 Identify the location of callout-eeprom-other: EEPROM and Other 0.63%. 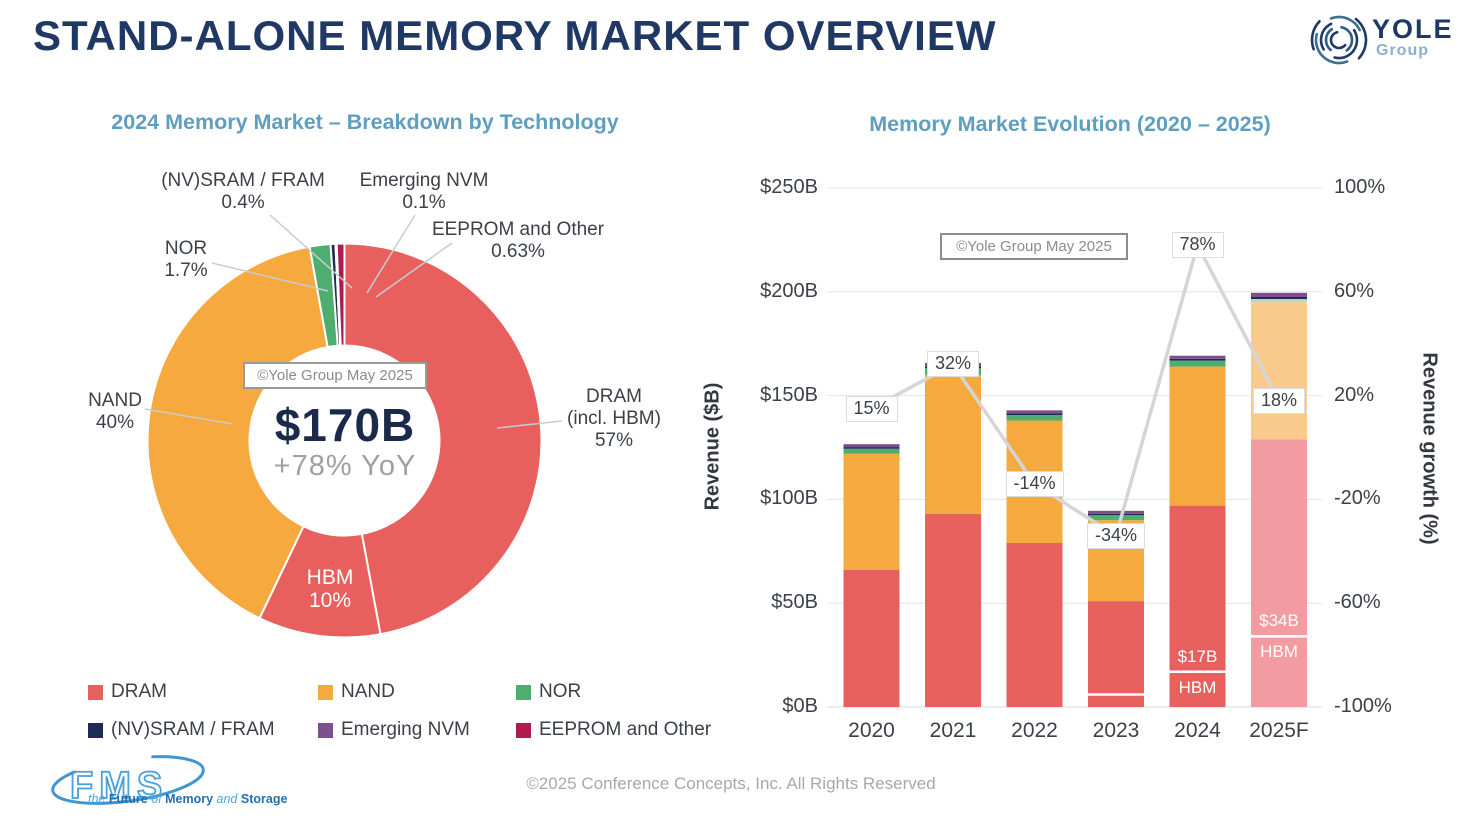
(518, 241).